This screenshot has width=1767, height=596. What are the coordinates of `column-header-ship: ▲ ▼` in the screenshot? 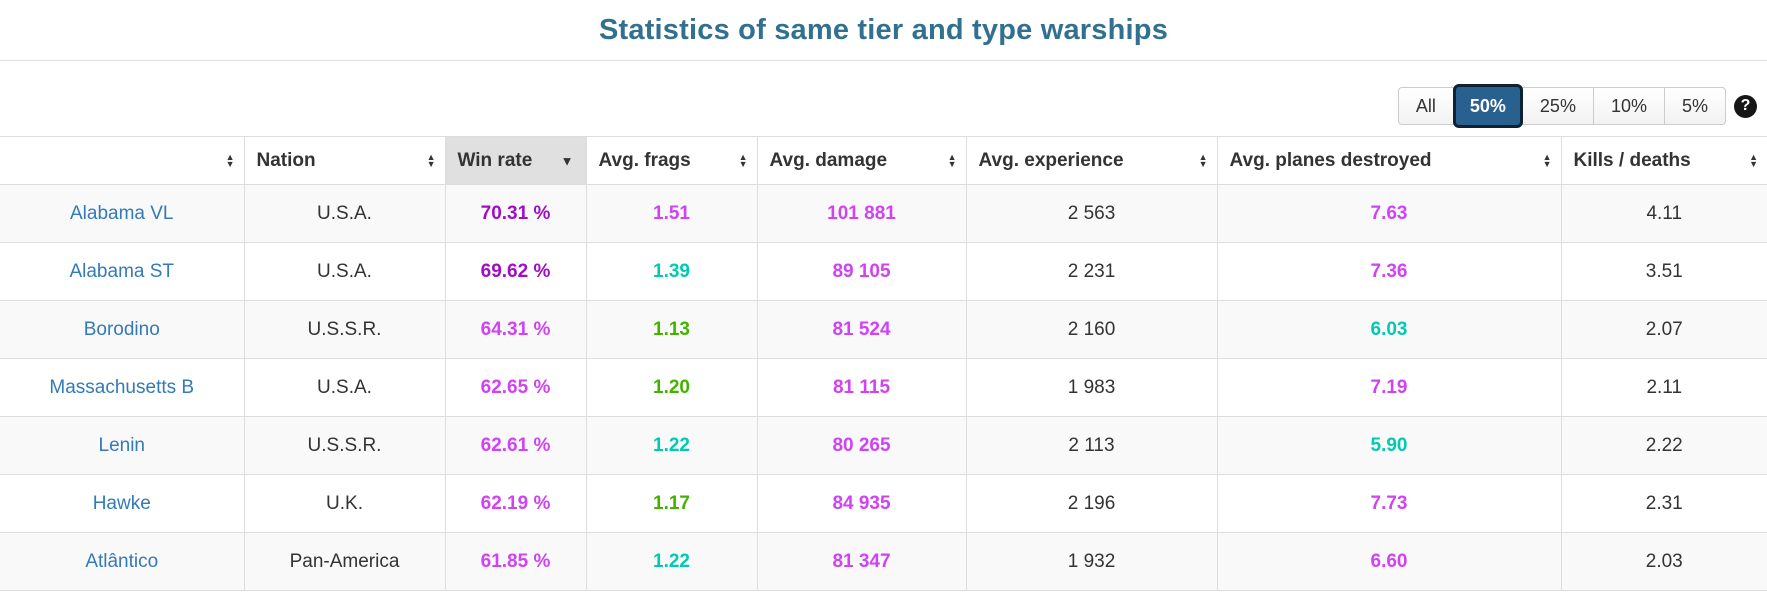 It's located at (122, 160).